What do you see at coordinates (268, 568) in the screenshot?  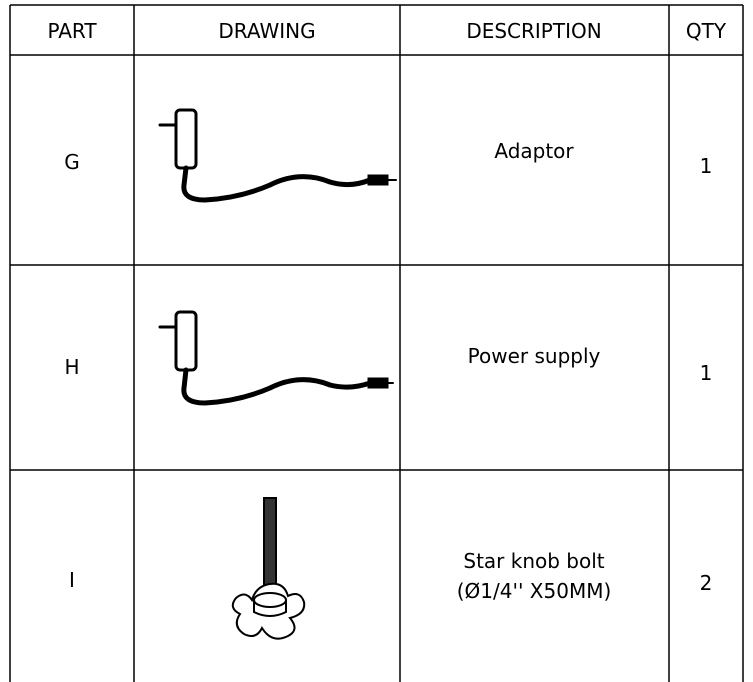 I see `star-knob-bolt-drawing` at bounding box center [268, 568].